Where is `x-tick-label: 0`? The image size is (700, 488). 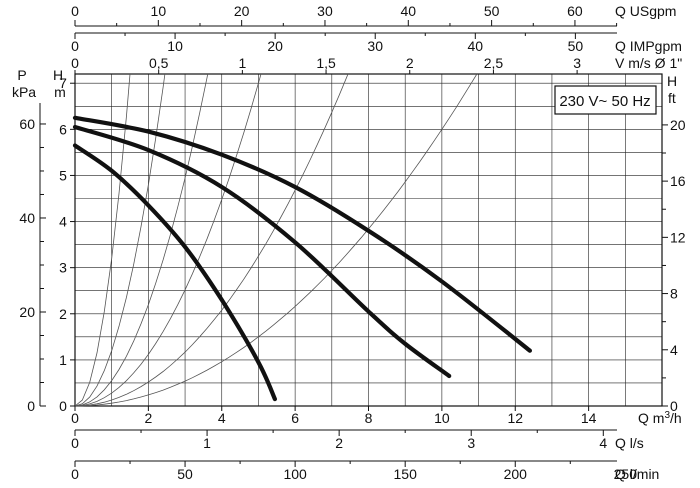
x-tick-label: 0 is located at coordinates (75, 418).